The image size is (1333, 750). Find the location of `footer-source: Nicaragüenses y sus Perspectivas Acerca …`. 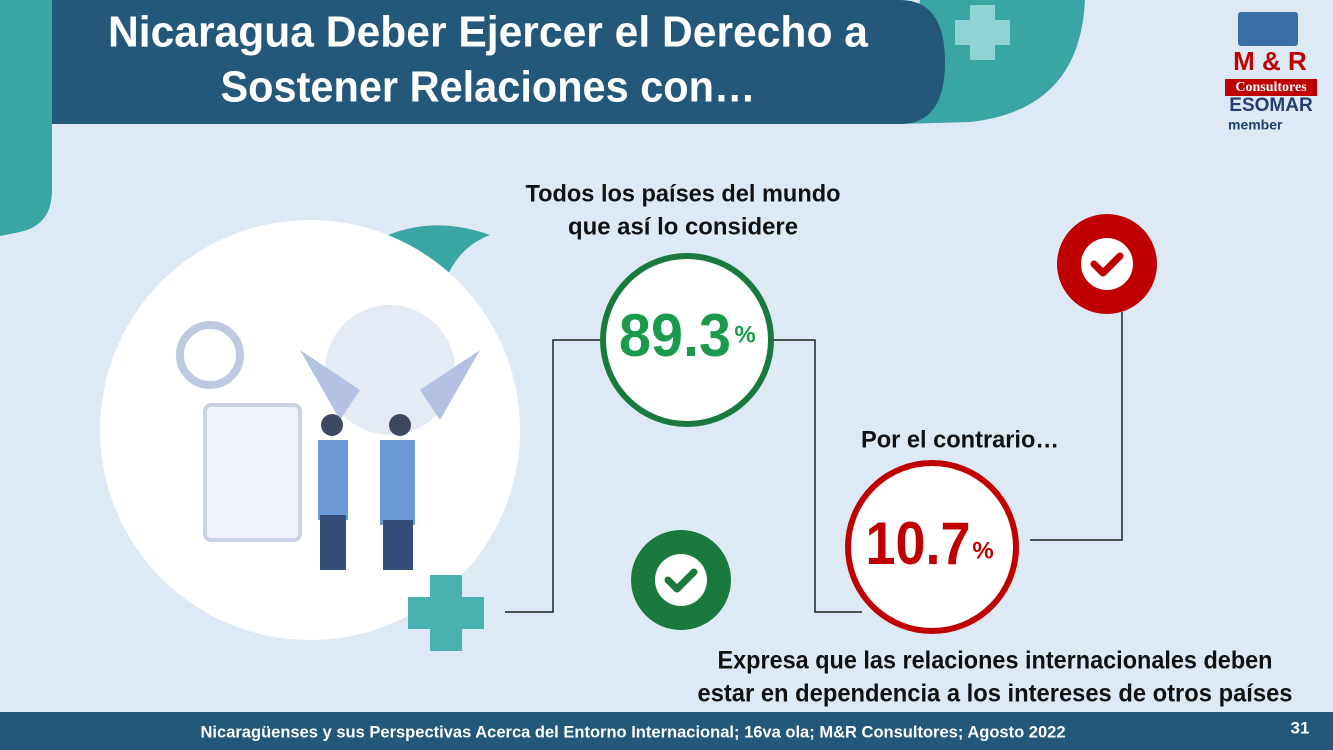

footer-source: Nicaragüenses y sus Perspectivas Acerca … is located at coordinates (633, 731).